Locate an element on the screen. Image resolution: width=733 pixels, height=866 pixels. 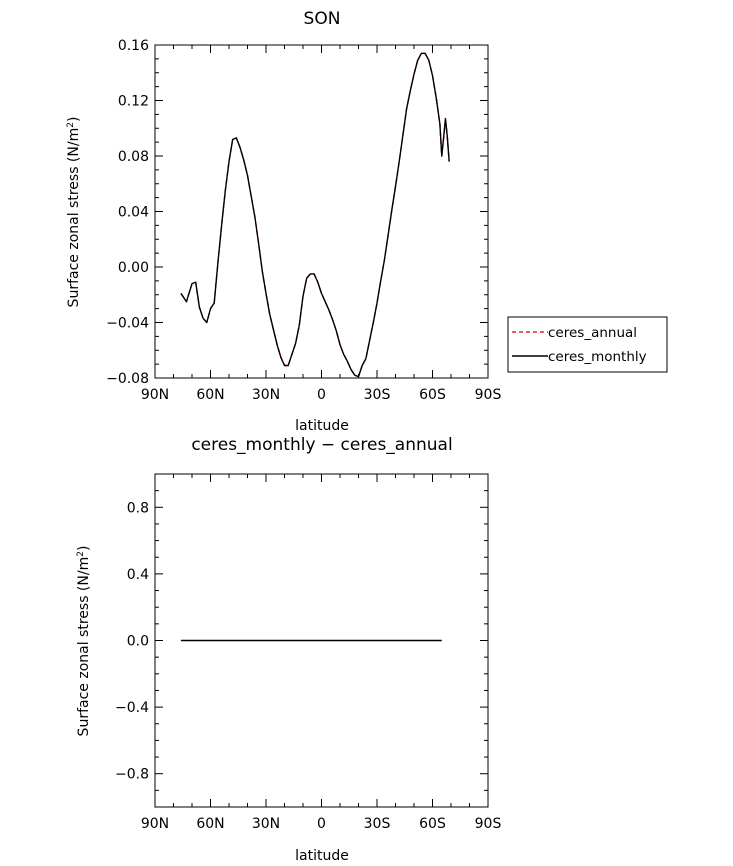
y-tick-label: −0.04 is located at coordinates (127, 324).